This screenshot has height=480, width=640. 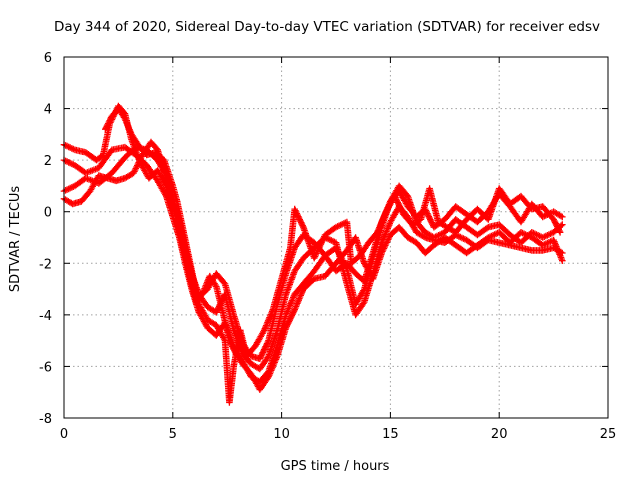 What do you see at coordinates (64, 434) in the screenshot?
I see `x-tick-label: 0` at bounding box center [64, 434].